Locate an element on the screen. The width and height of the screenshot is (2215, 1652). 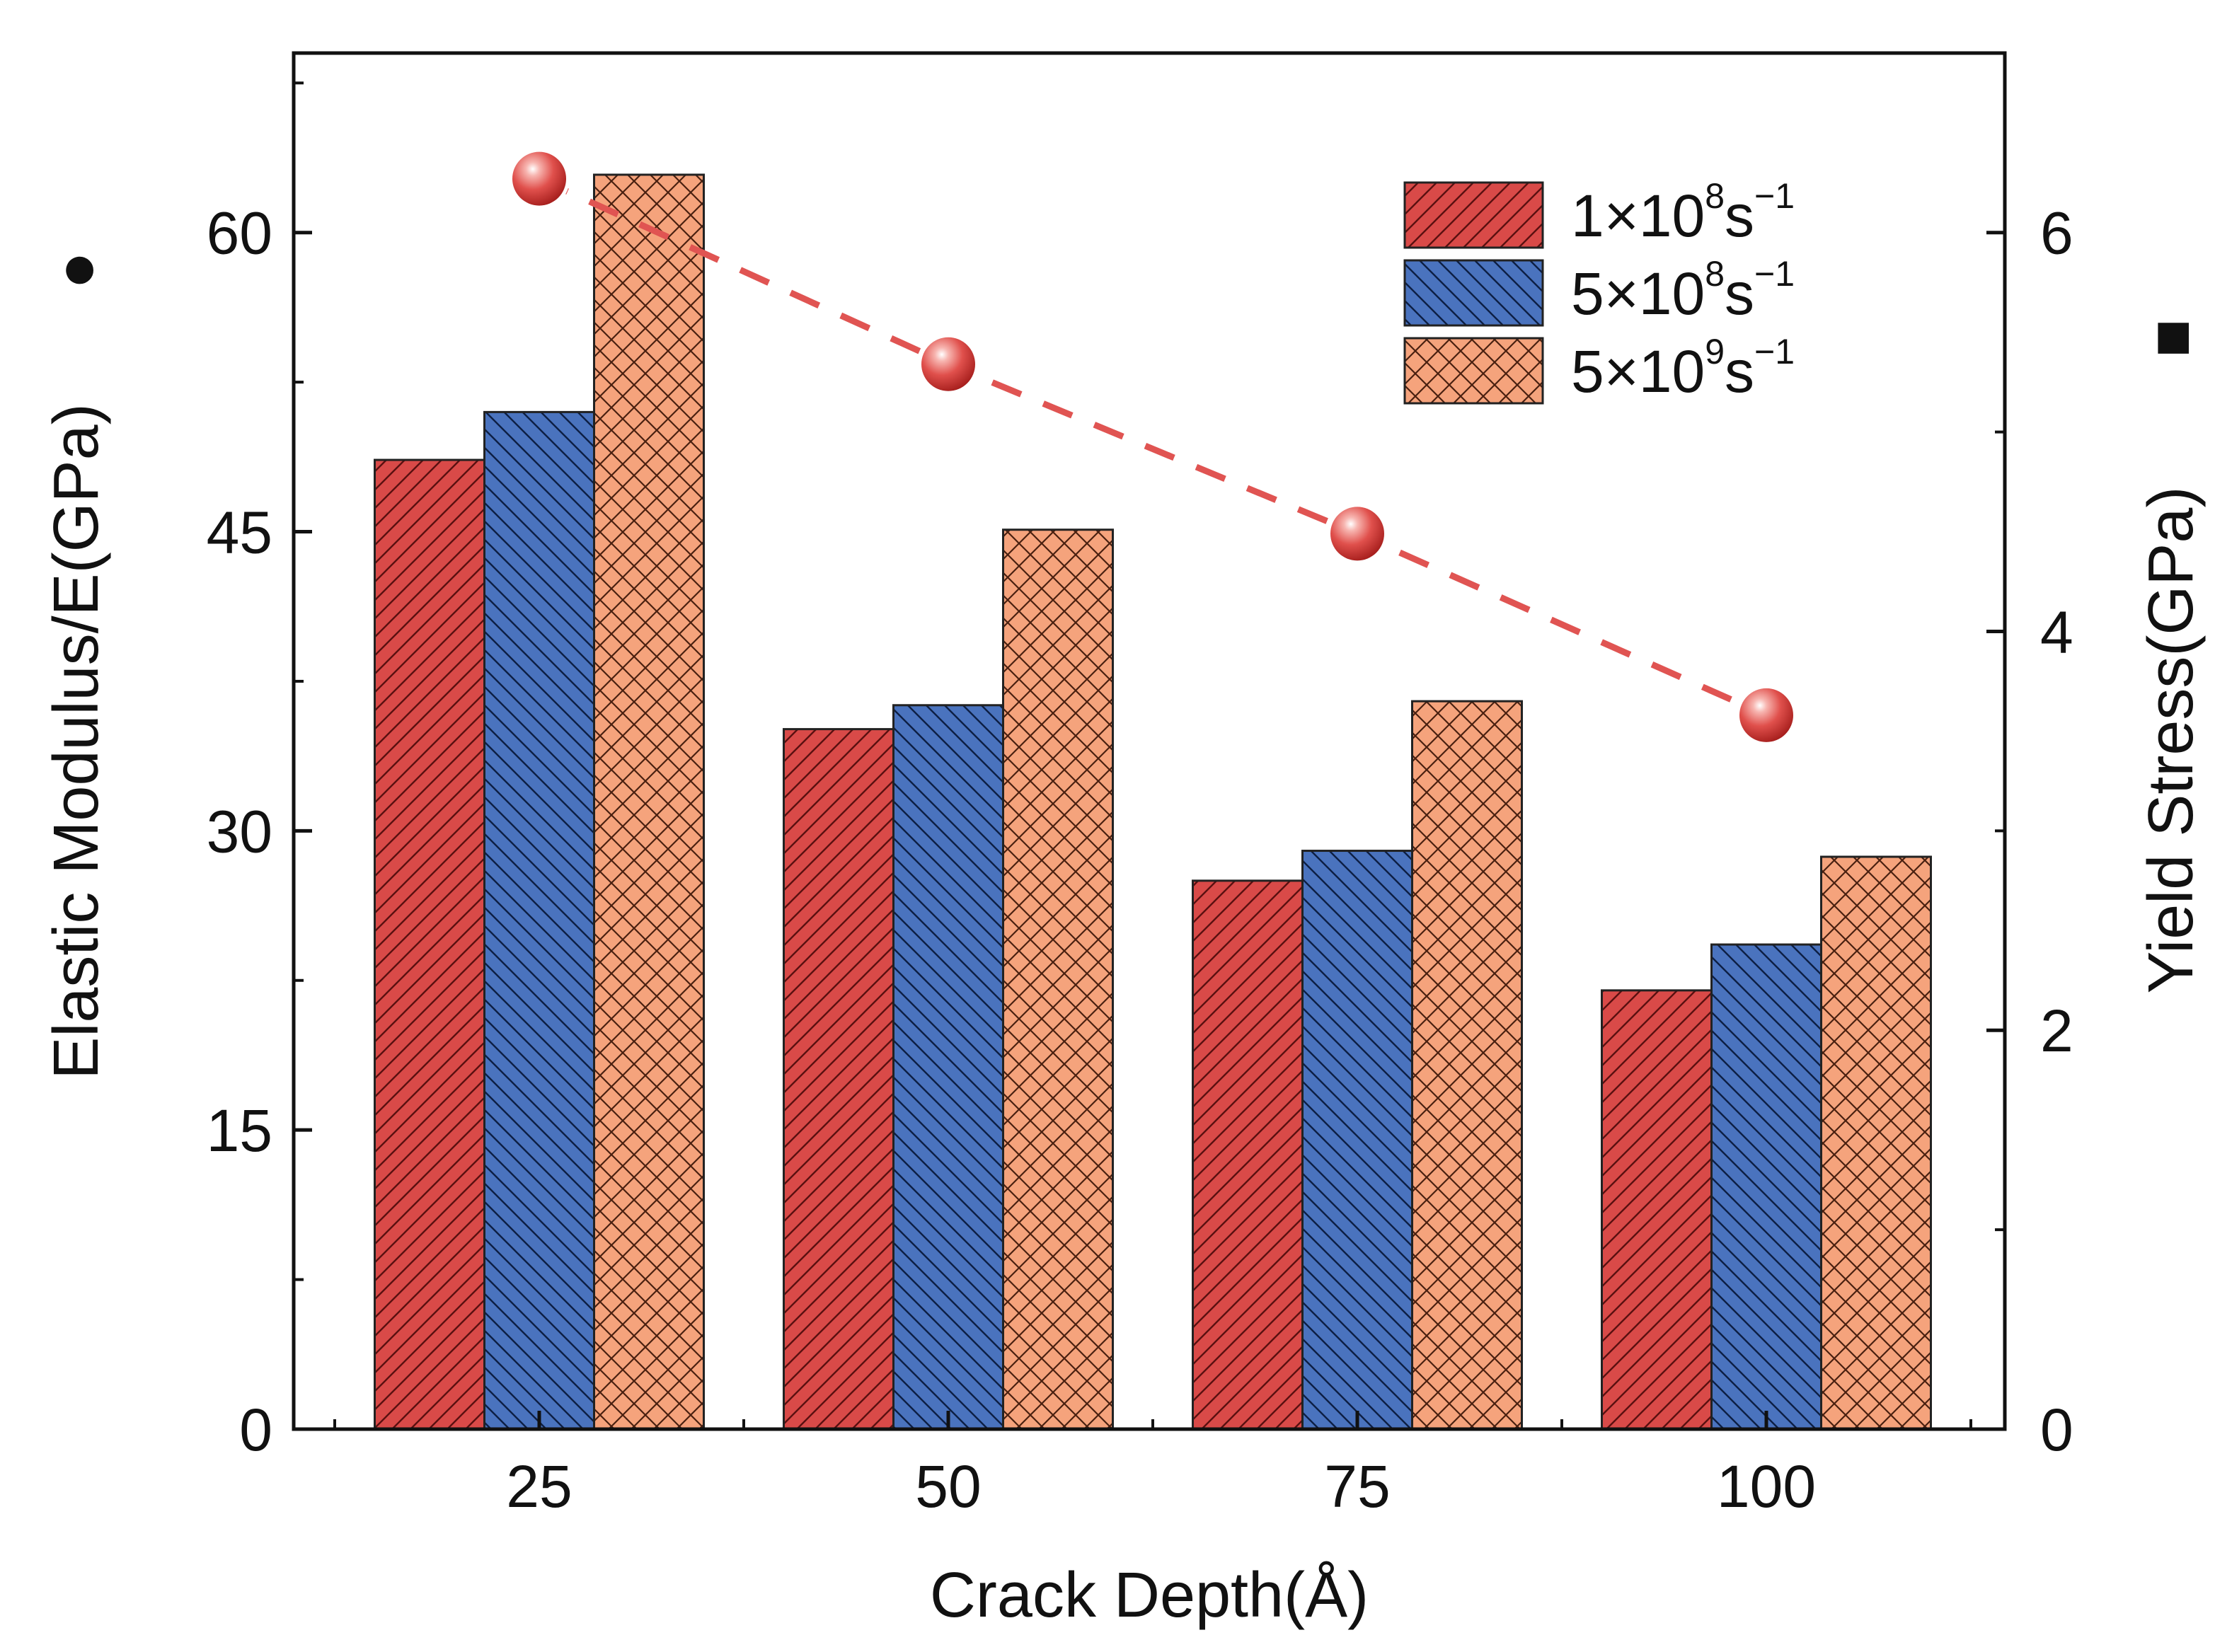
legend: 1×108s−15×108s−15×109s−1 is located at coordinates (1599, 290).